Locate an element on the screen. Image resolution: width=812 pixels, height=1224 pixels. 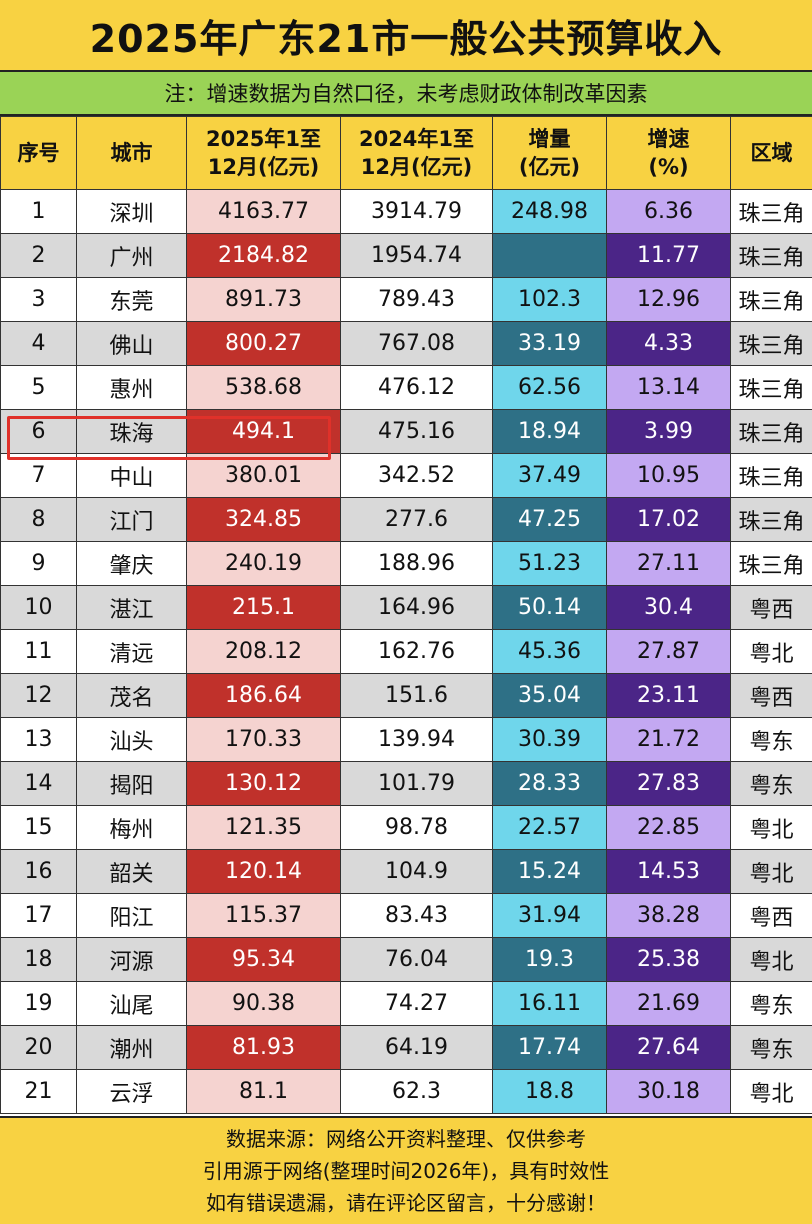
growth-rate-cell: 13.14 is located at coordinates (668, 387).